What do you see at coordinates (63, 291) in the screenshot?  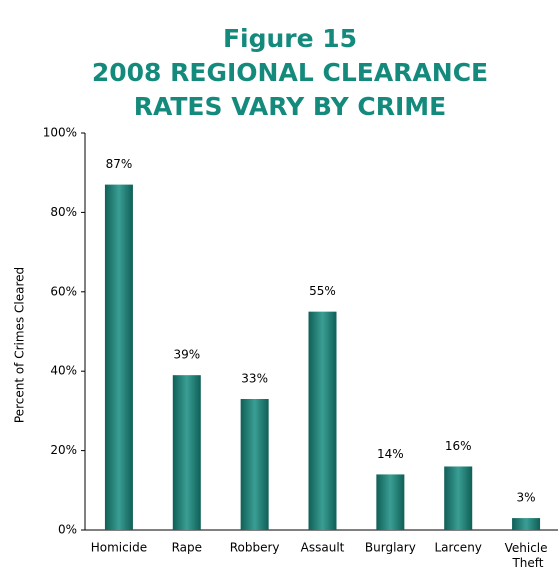 I see `y-tick-label: 60%` at bounding box center [63, 291].